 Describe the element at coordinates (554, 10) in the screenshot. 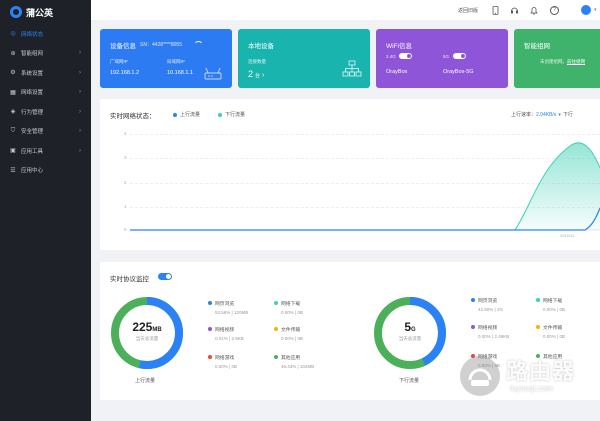

I see `help-icon: ?` at that location.